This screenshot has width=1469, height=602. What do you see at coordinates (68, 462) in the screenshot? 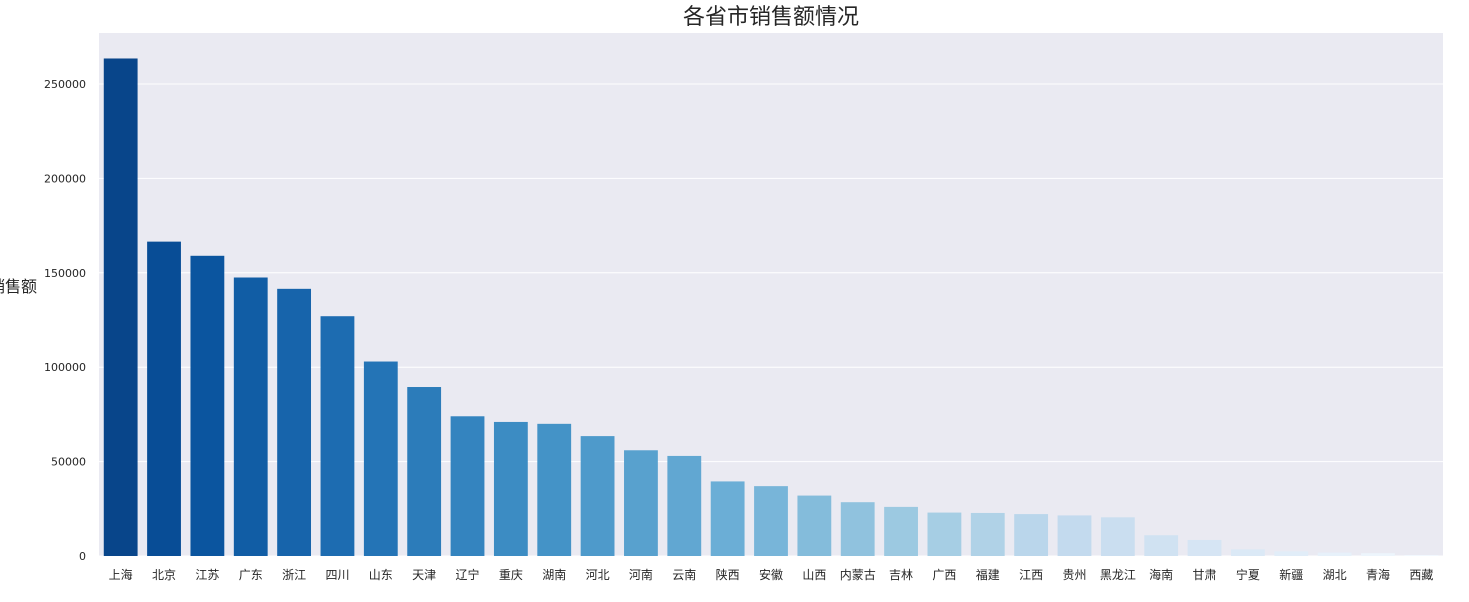
I see `y-tick-label: 50000` at bounding box center [68, 462].